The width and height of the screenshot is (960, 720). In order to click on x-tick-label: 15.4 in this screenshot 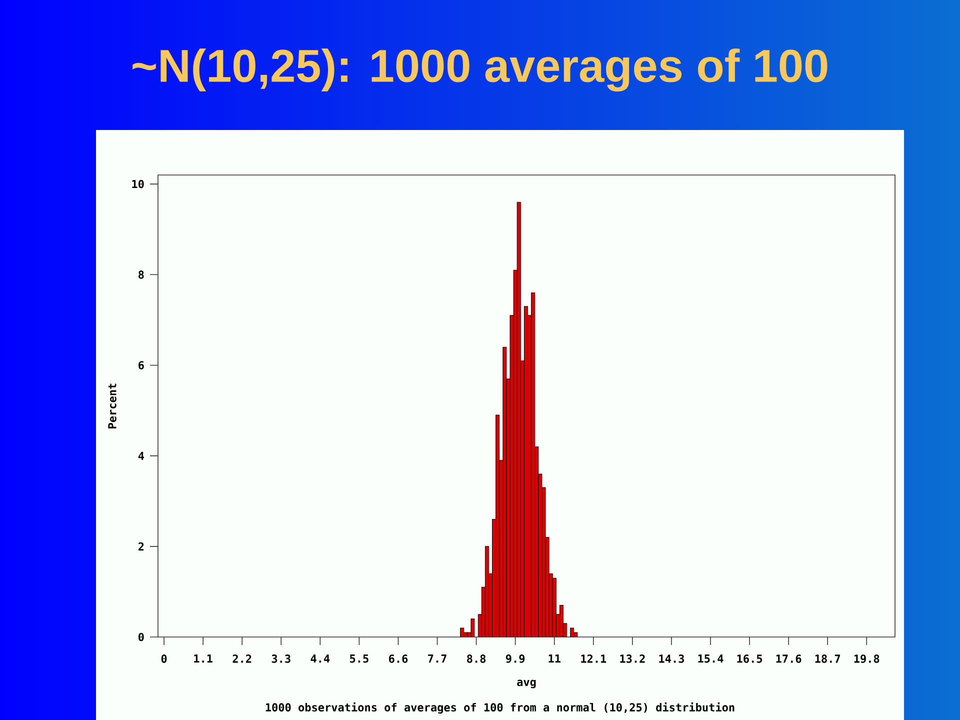, I will do `click(711, 658)`.